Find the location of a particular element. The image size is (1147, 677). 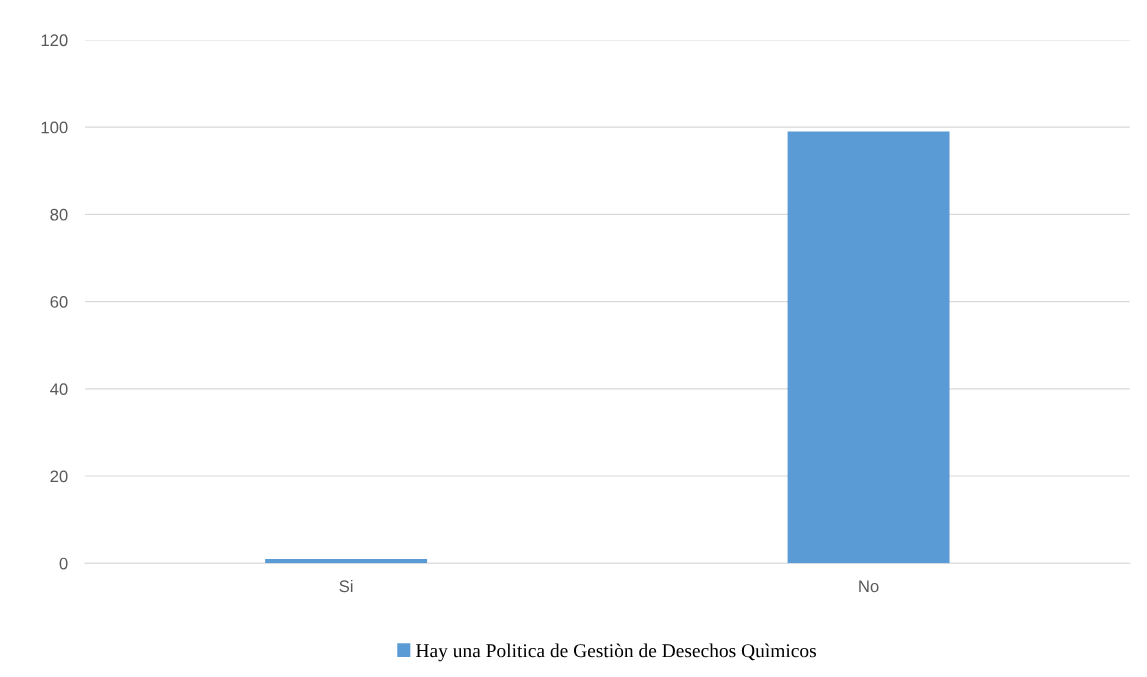

y-tick-label: 80 is located at coordinates (59, 214).